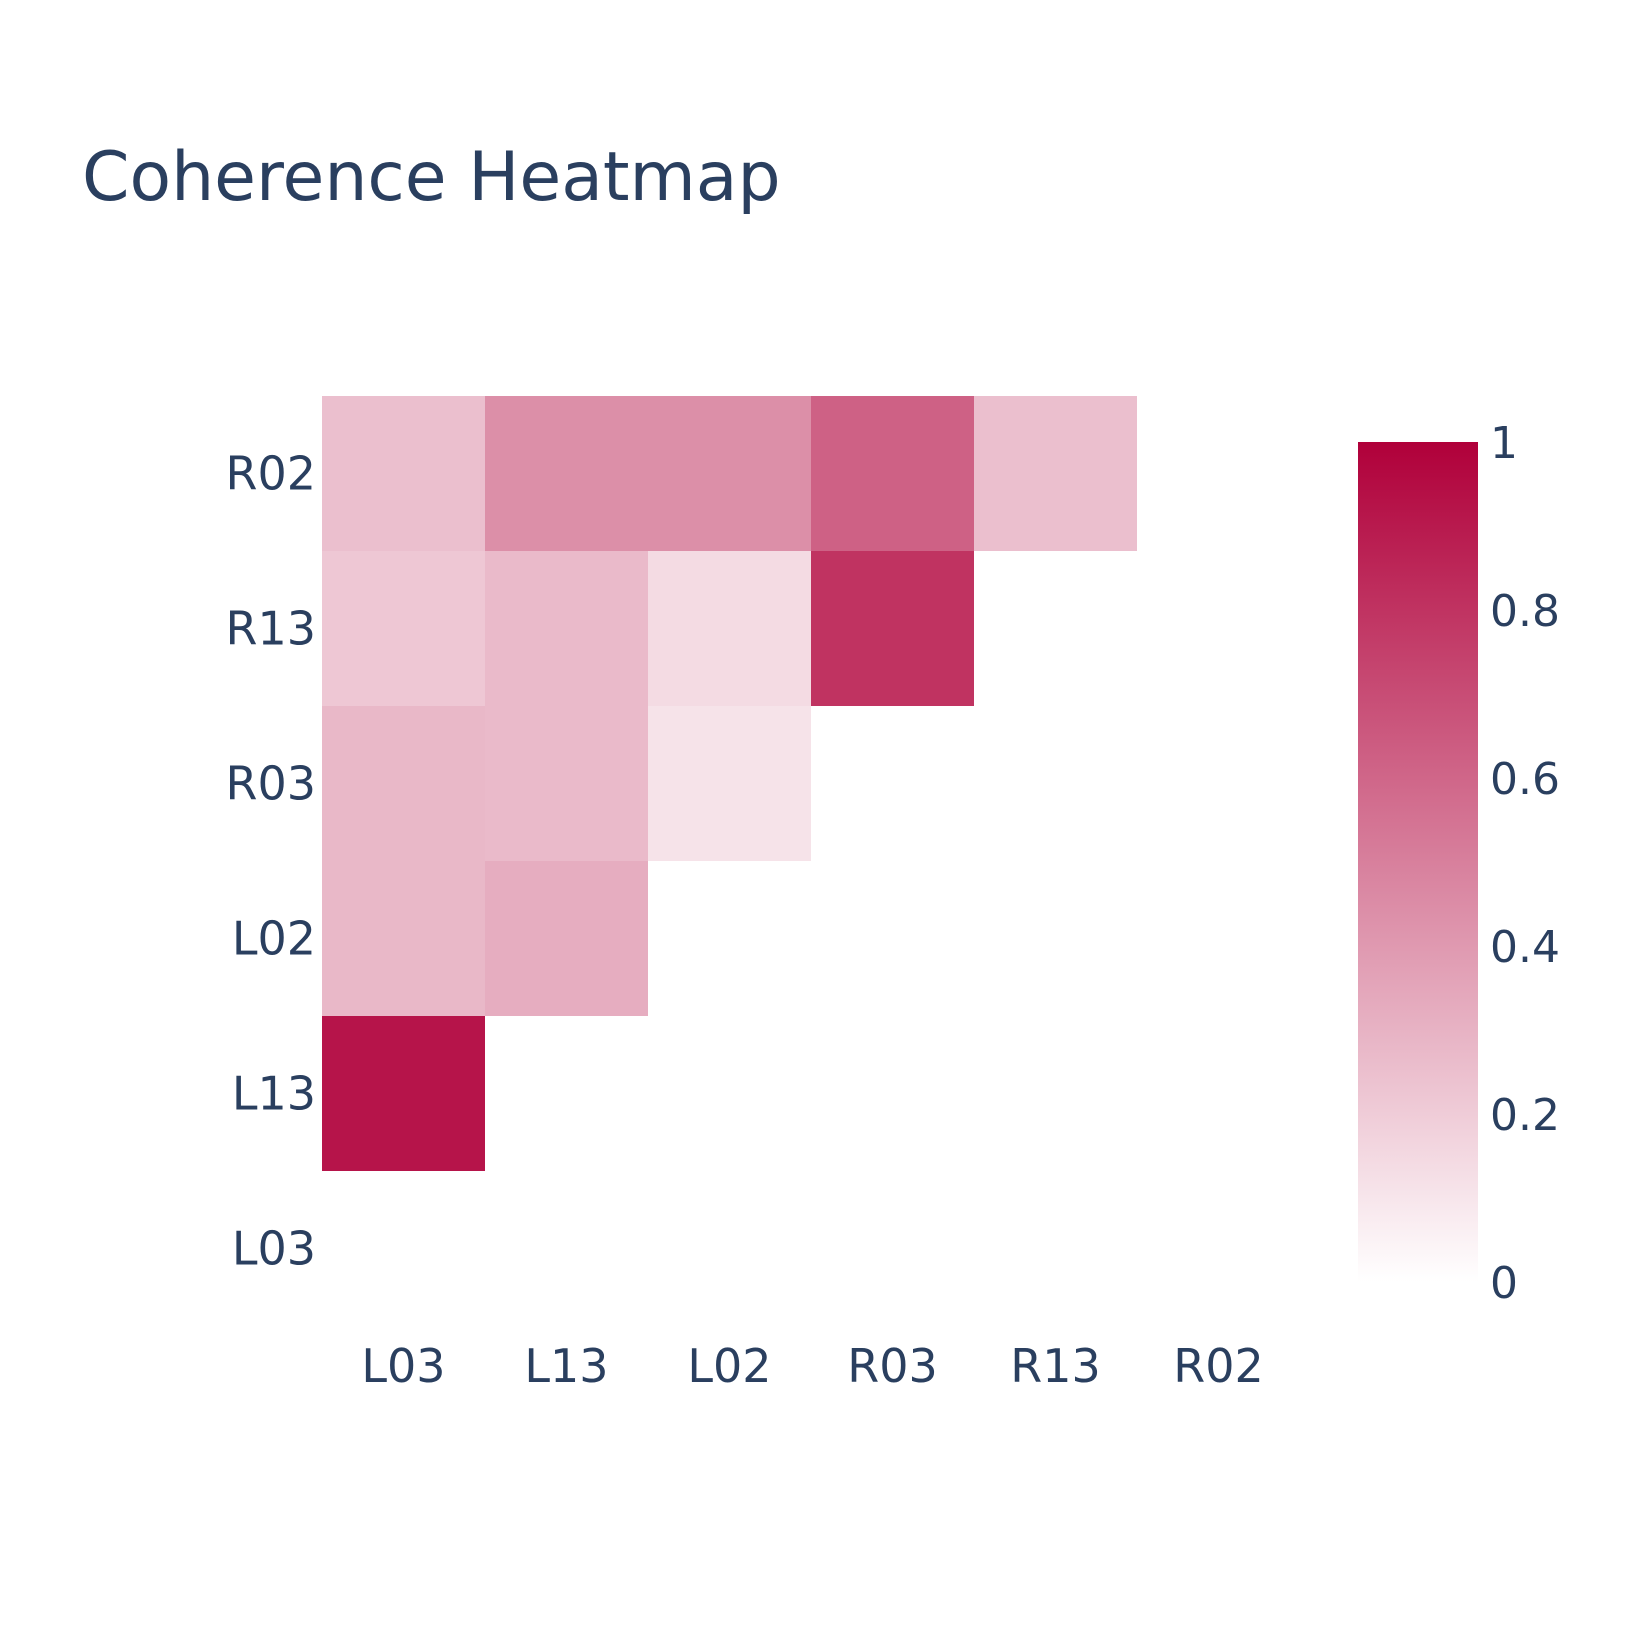  Describe the element at coordinates (1525, 1115) in the screenshot. I see `colorbar-tick-label: 0.2` at that location.